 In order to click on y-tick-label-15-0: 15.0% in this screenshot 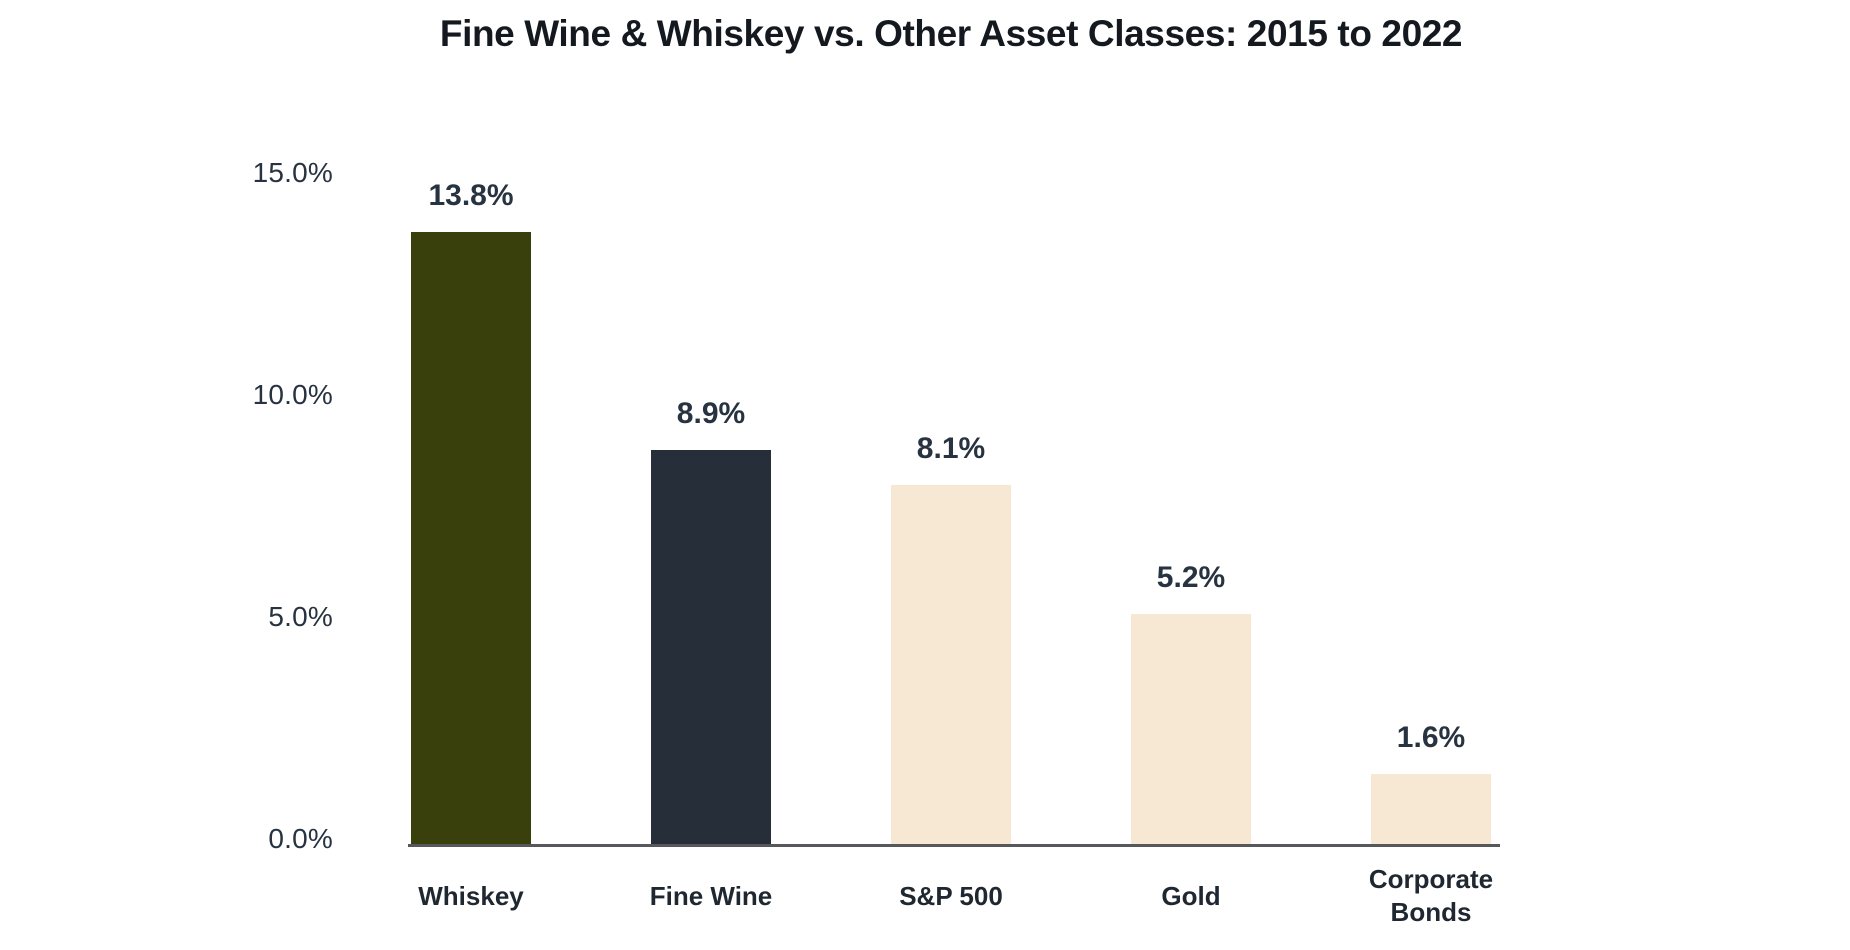, I will do `click(292, 172)`.